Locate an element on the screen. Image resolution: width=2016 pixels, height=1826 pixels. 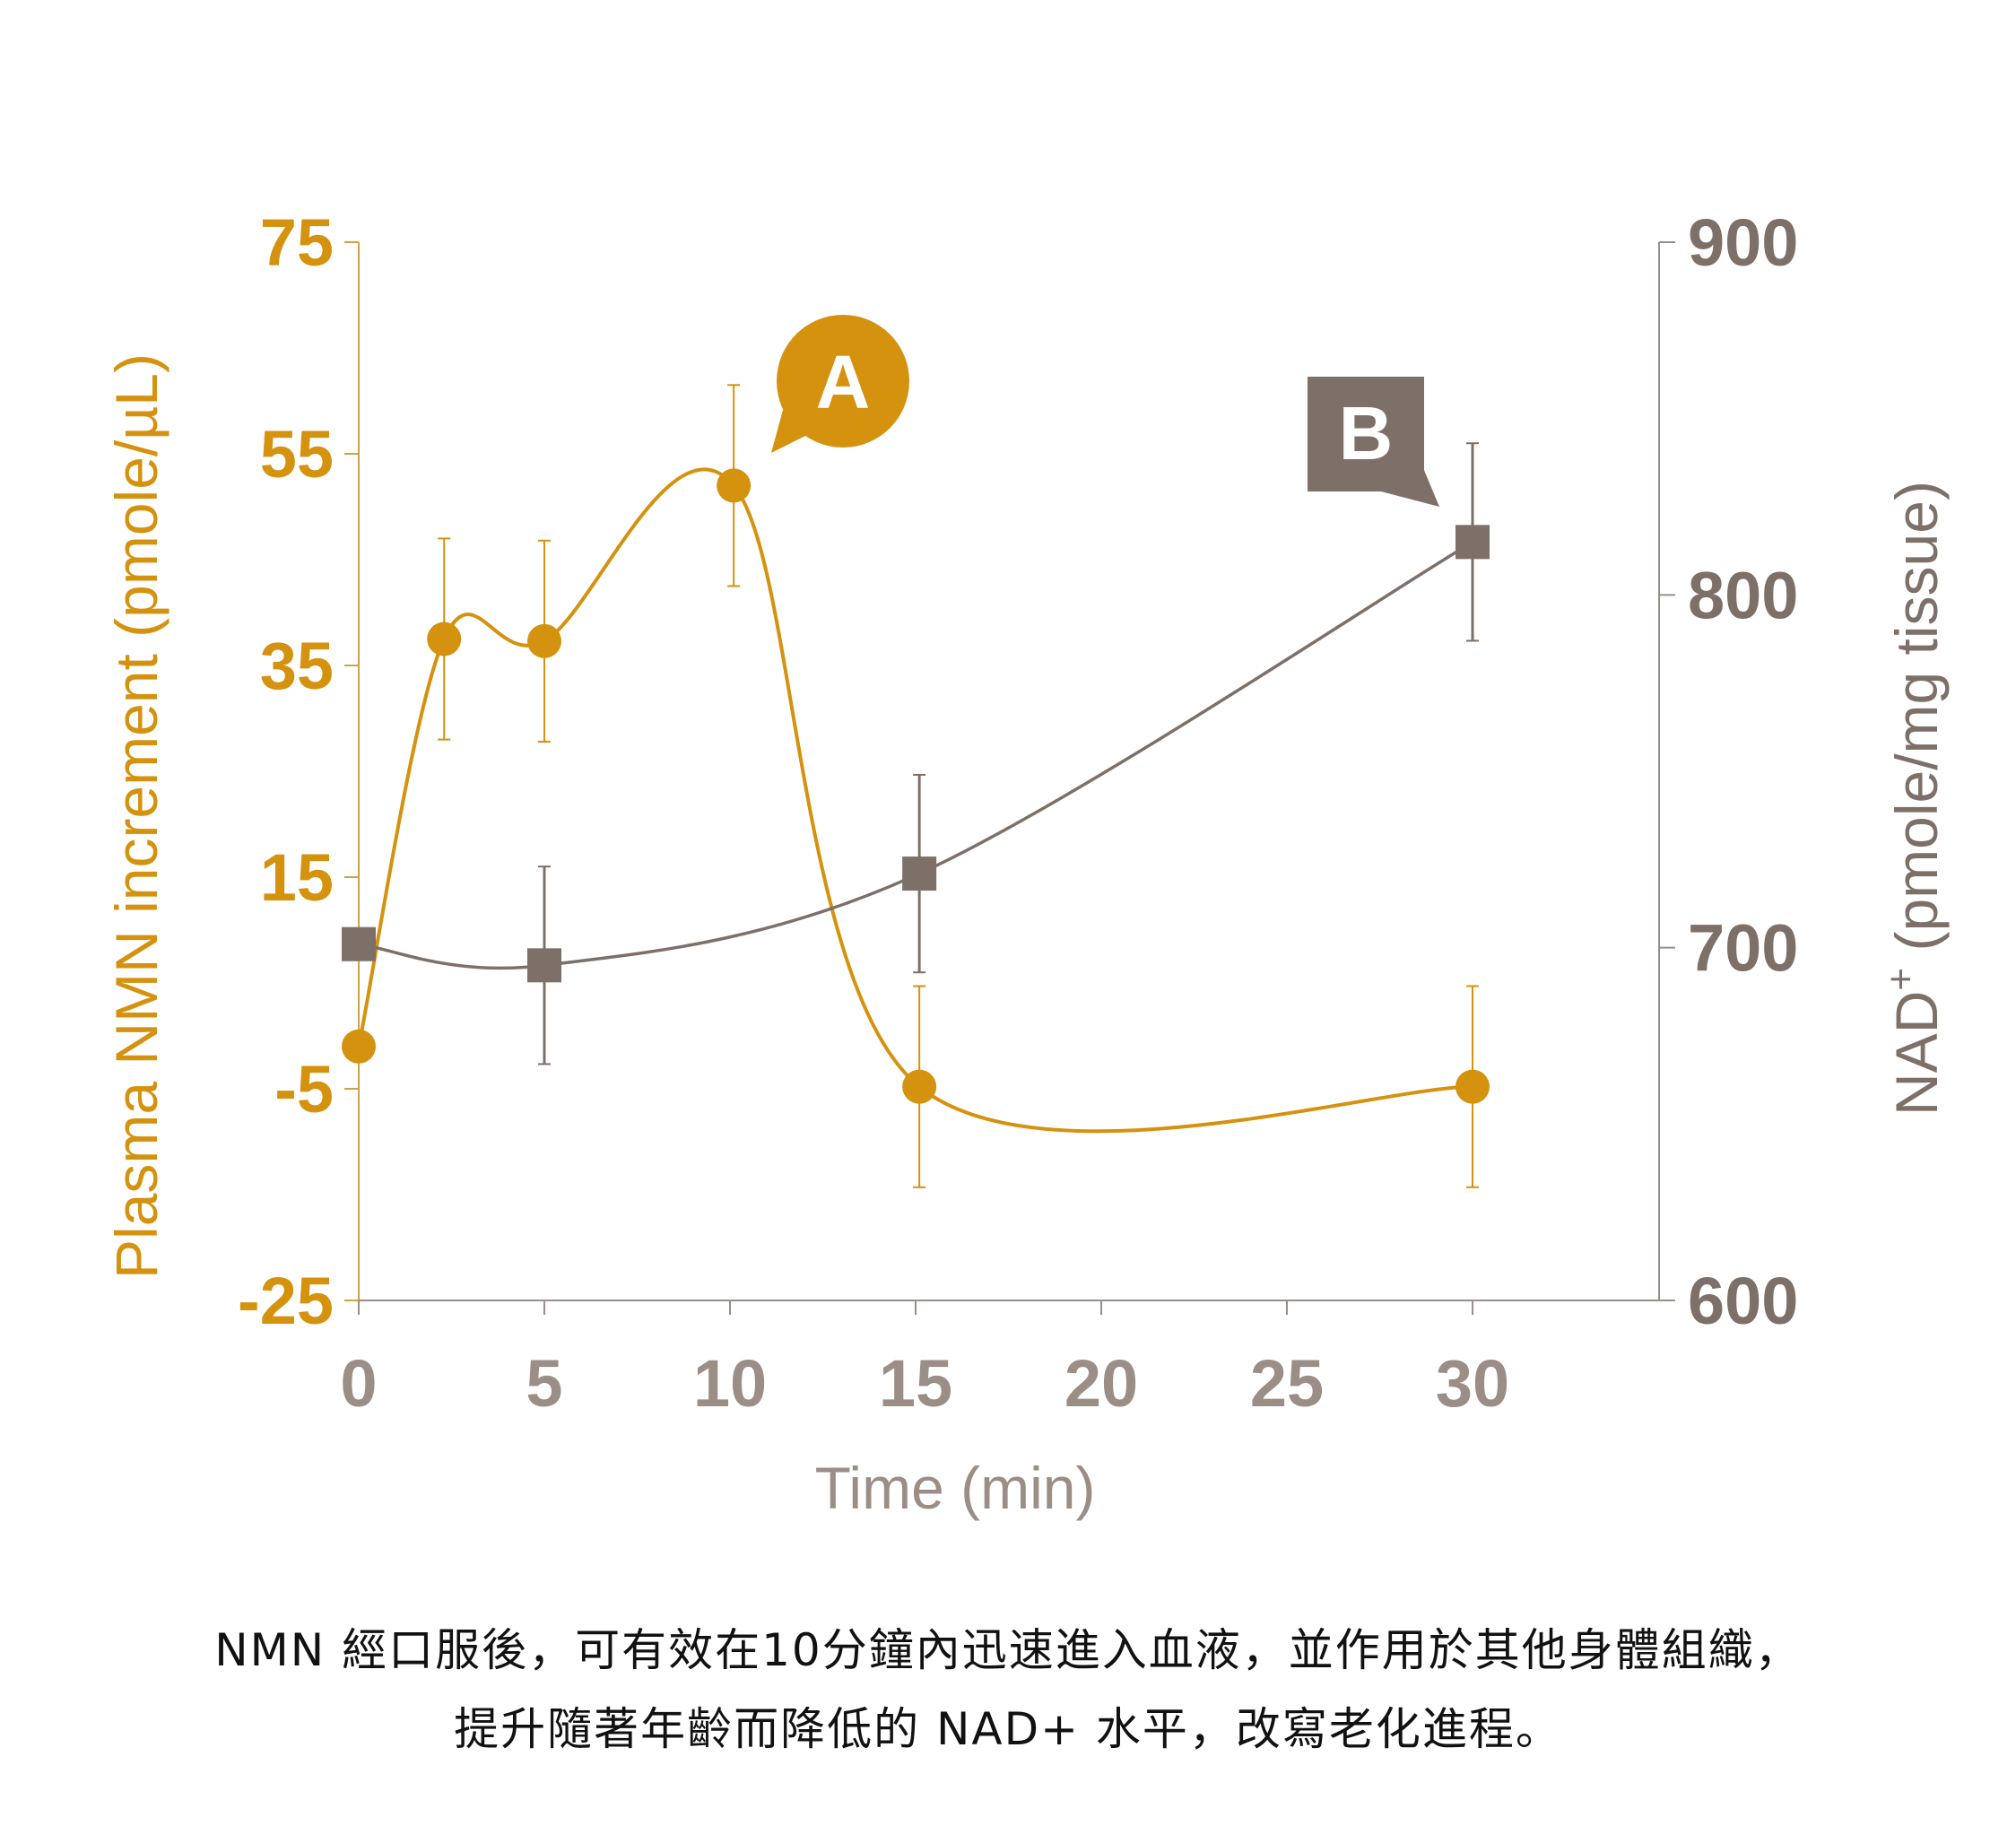
right-axis-title: NAD+ (pmole/mg tissue) is located at coordinates (1914, 799).